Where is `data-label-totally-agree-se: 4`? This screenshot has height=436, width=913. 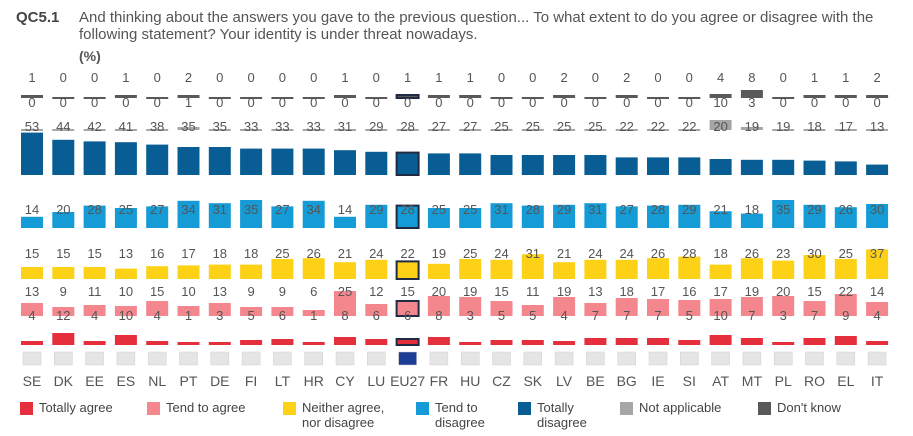 data-label-totally-agree-se: 4 is located at coordinates (31, 315).